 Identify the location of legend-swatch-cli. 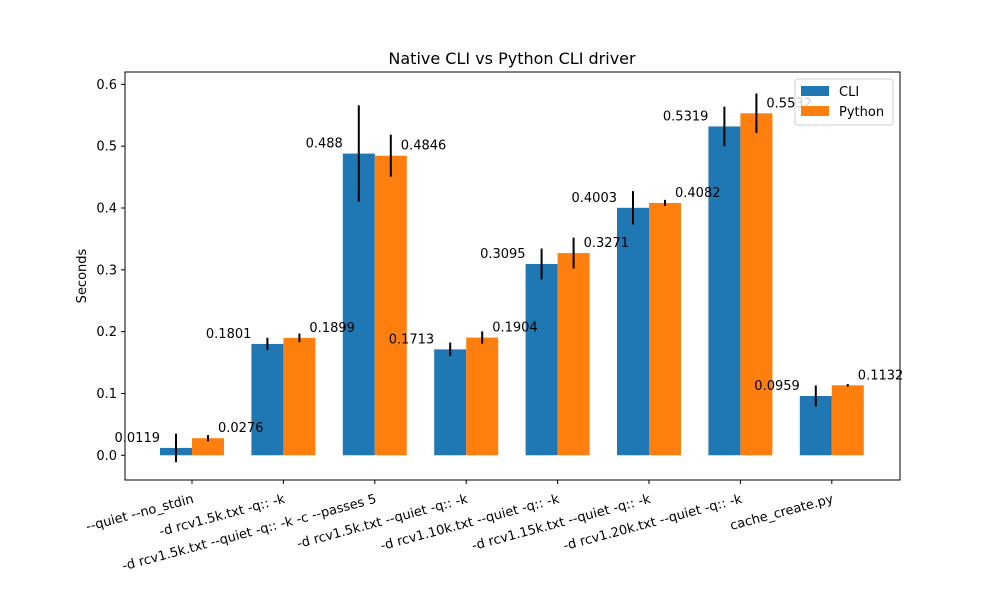
(815, 91).